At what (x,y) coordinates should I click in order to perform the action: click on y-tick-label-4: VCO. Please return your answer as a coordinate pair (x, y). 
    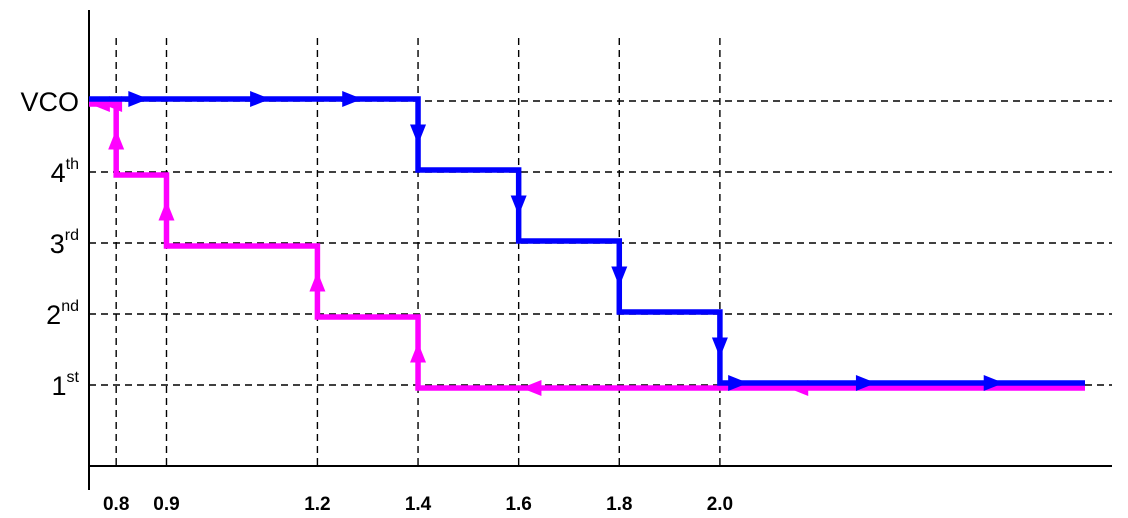
    Looking at the image, I should click on (49, 102).